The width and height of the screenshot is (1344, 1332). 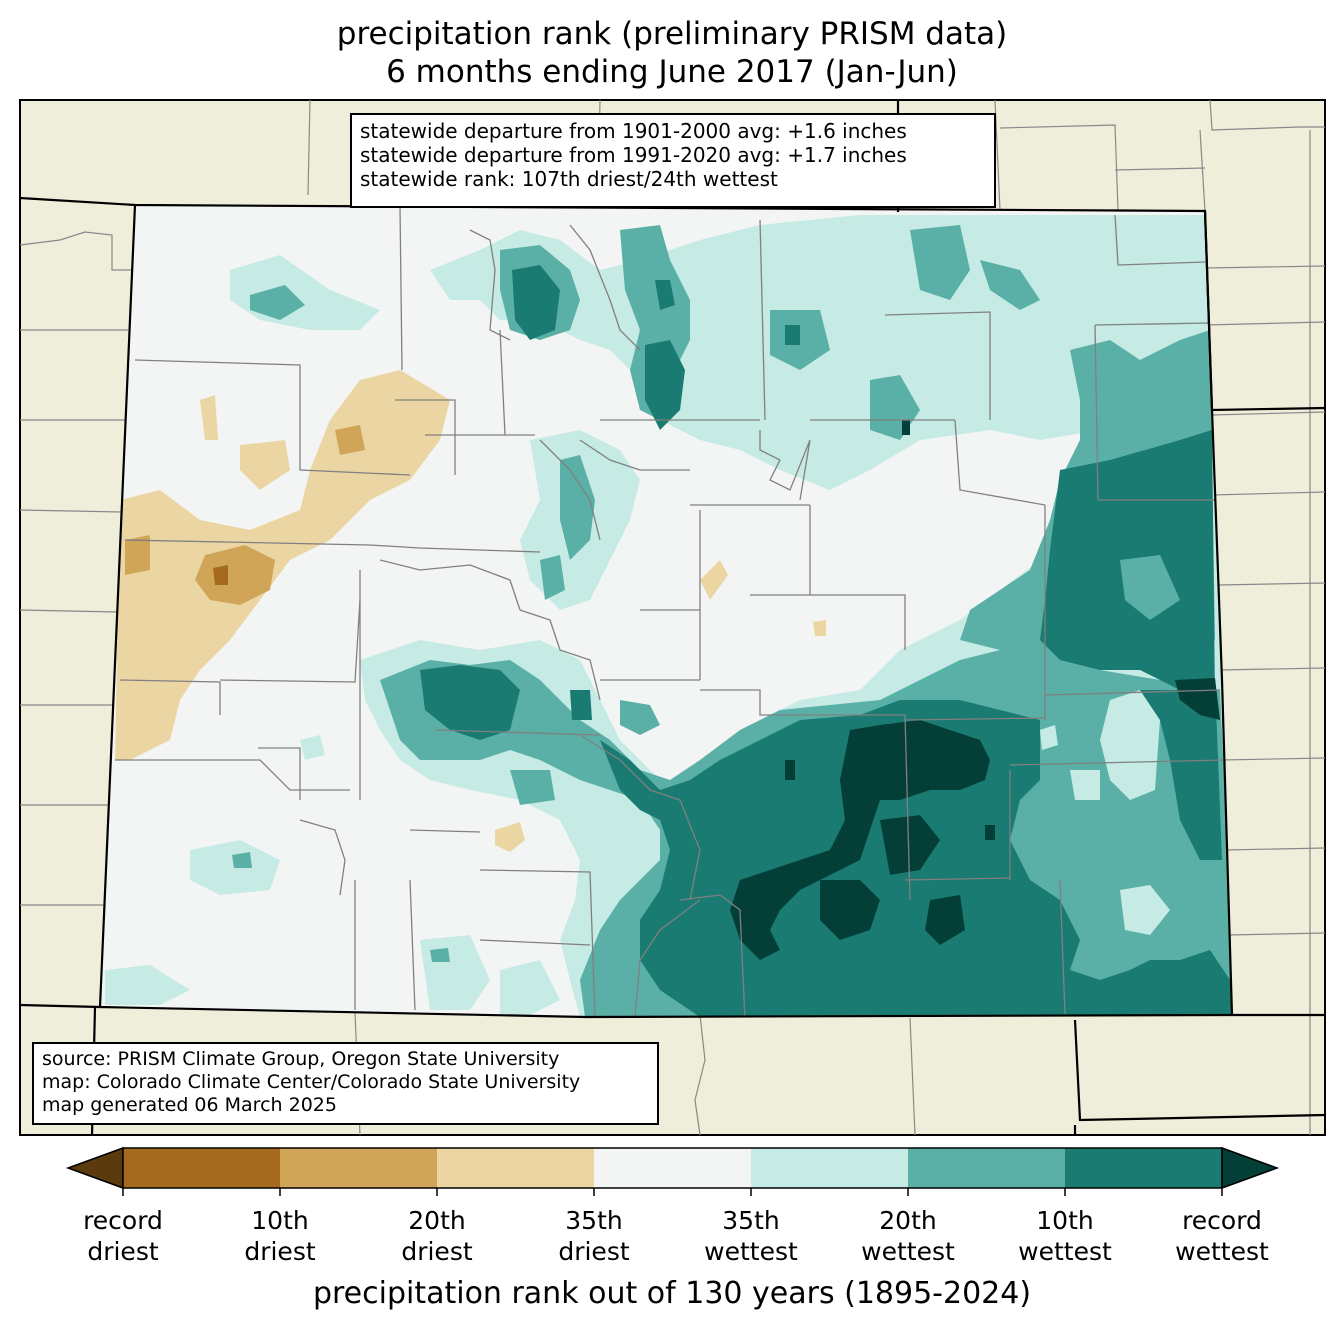 I want to click on wet-record-areas, so click(x=975, y=690).